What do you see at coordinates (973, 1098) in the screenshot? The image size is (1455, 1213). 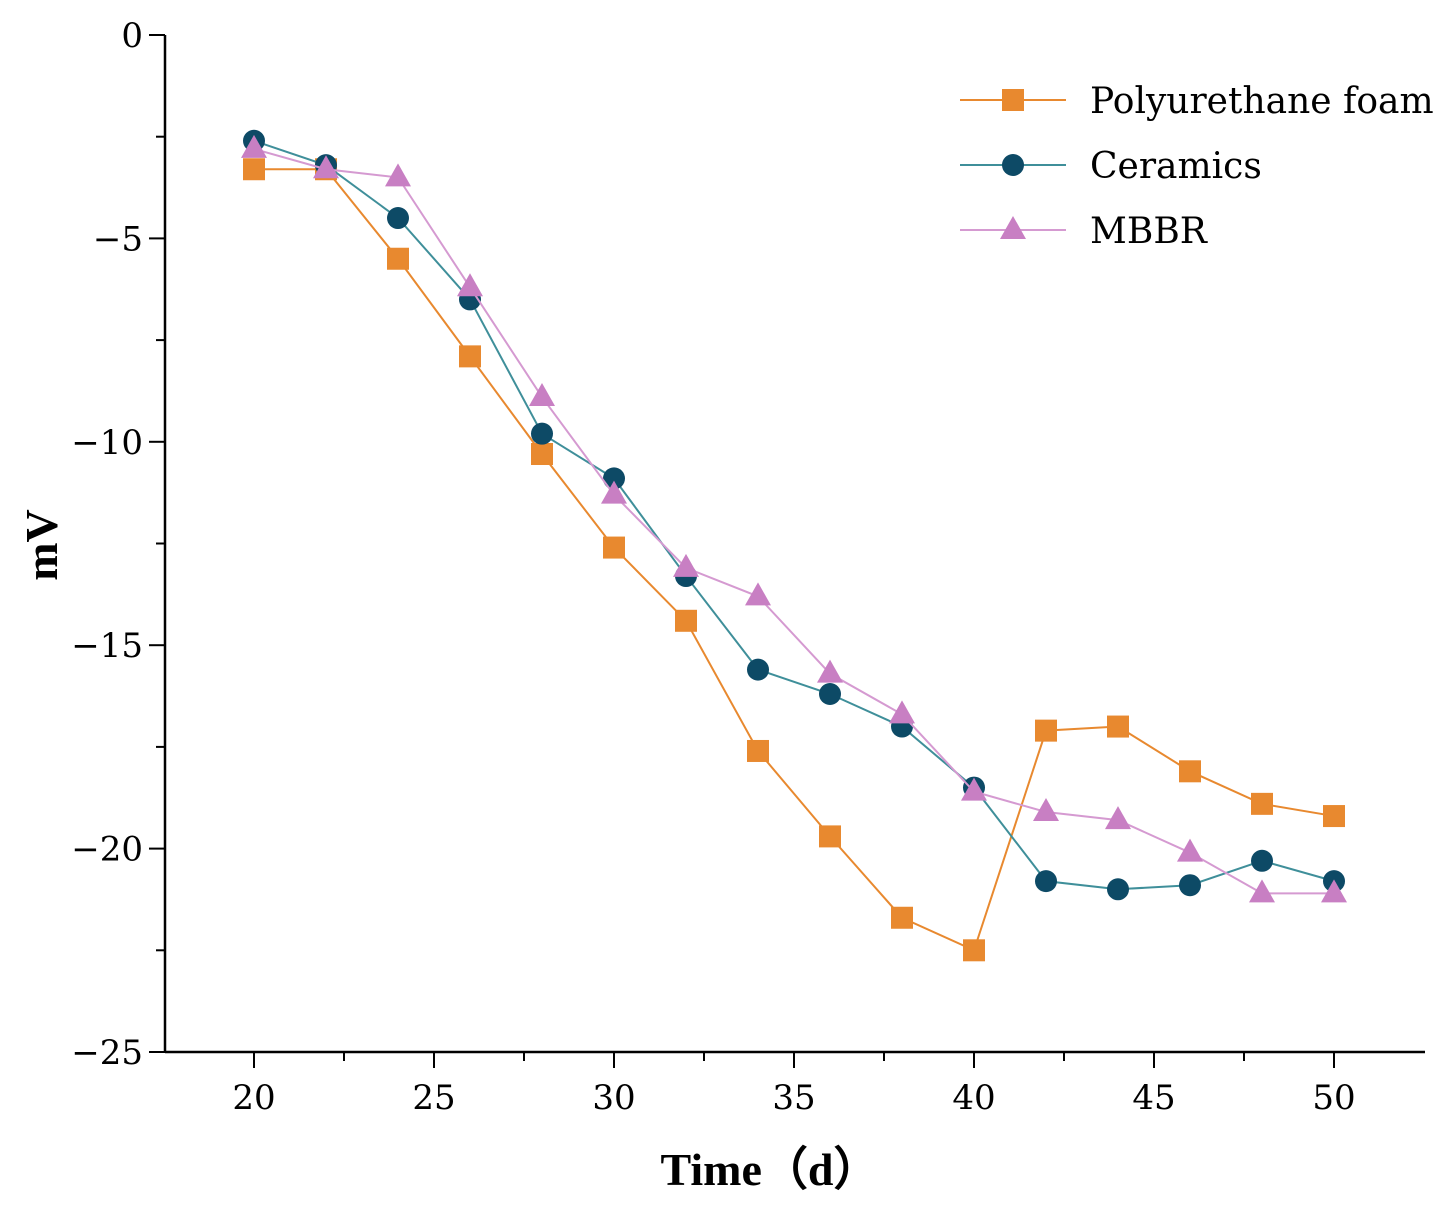 I see `x-tick-label: 40` at bounding box center [973, 1098].